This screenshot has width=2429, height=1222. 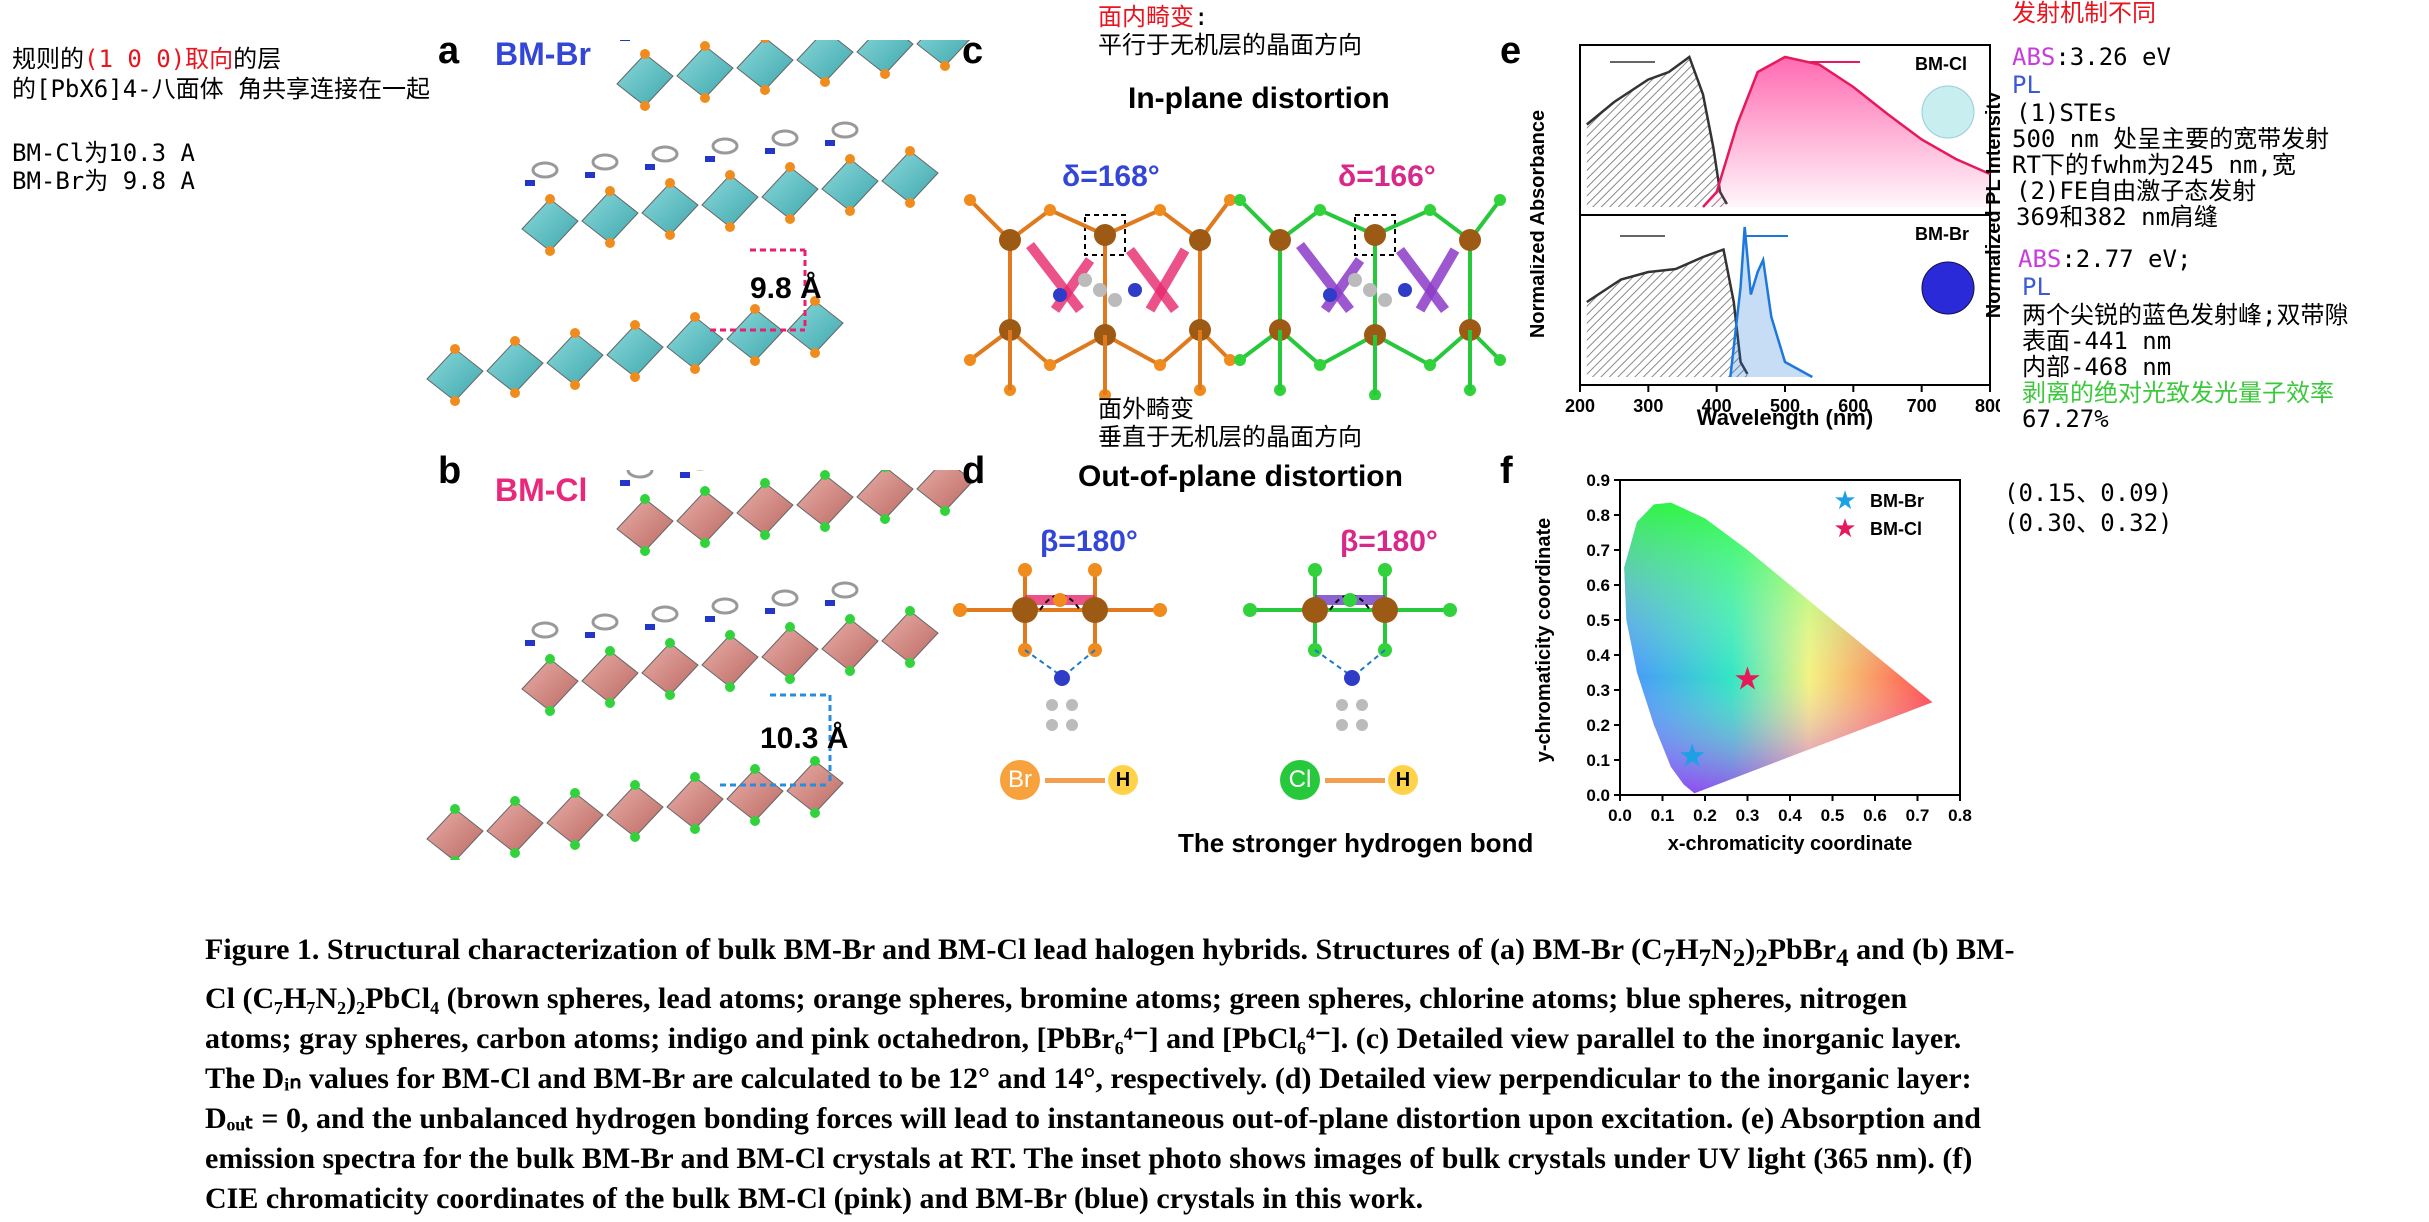 What do you see at coordinates (1844, 528) in the screenshot?
I see `cie-legend-cl-star: ★` at bounding box center [1844, 528].